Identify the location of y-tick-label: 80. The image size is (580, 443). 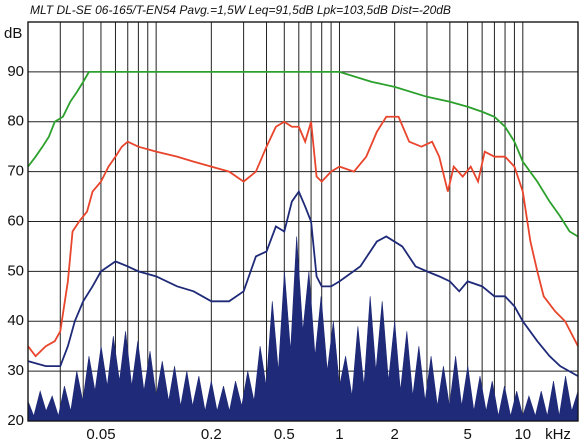
(15, 121).